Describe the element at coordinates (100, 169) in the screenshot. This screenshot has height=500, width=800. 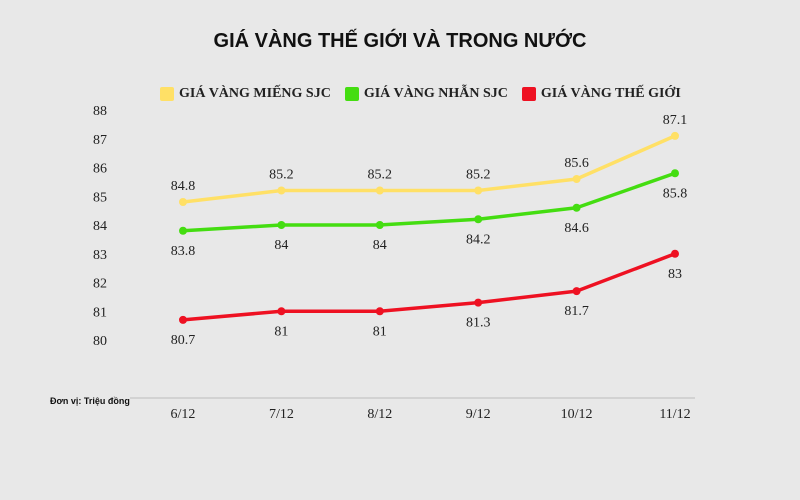
I see `y-tick-label: 86` at that location.